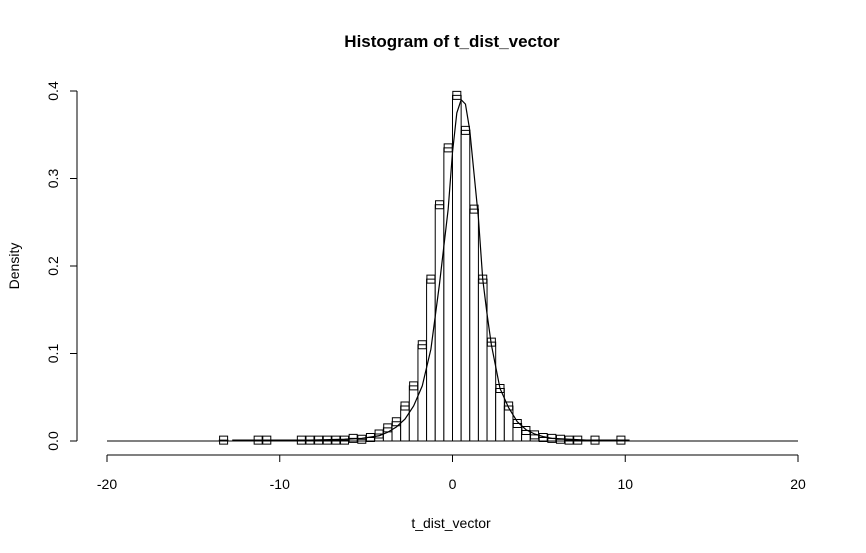 This screenshot has height=553, width=866. Describe the element at coordinates (625, 484) in the screenshot. I see `x-tick-label: 10` at that location.